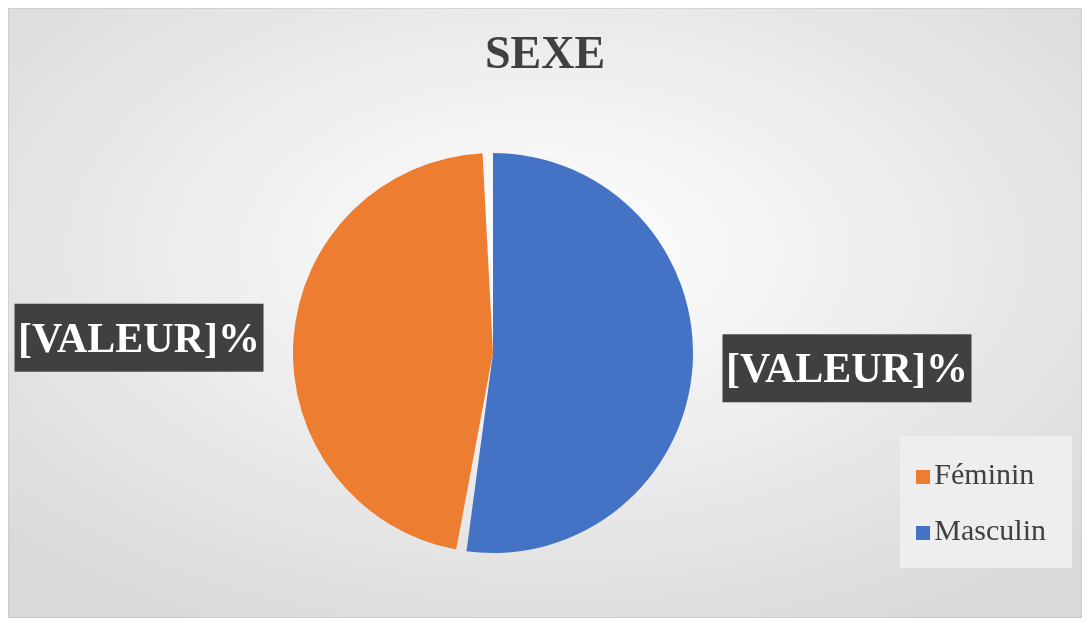 Image resolution: width=1090 pixels, height=626 pixels. Describe the element at coordinates (984, 473) in the screenshot. I see `legend-label: Féminin` at that location.